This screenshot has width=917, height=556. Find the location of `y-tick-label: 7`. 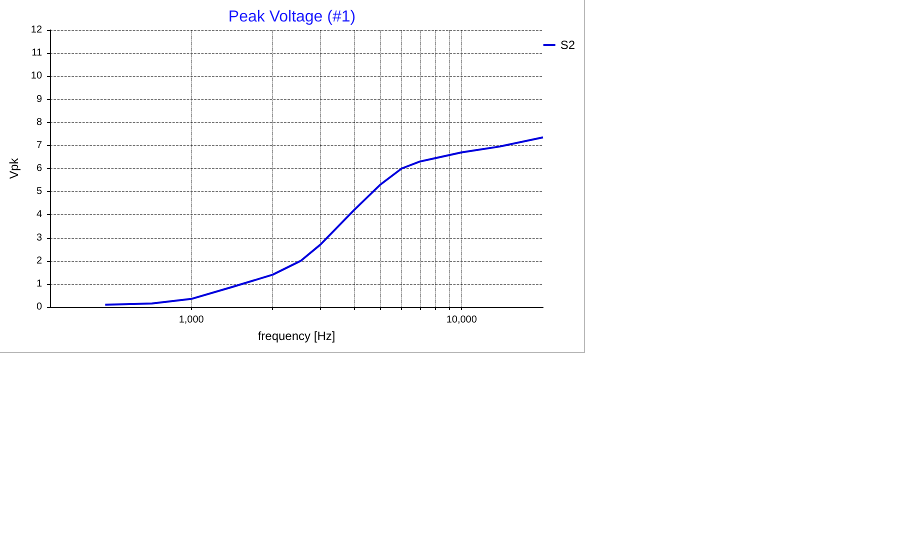

y-tick-label: 7 is located at coordinates (39, 145).